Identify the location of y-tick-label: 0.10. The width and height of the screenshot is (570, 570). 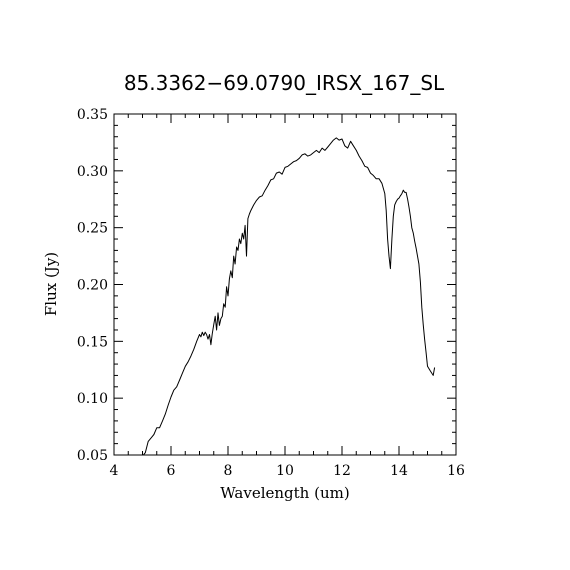
(92, 399).